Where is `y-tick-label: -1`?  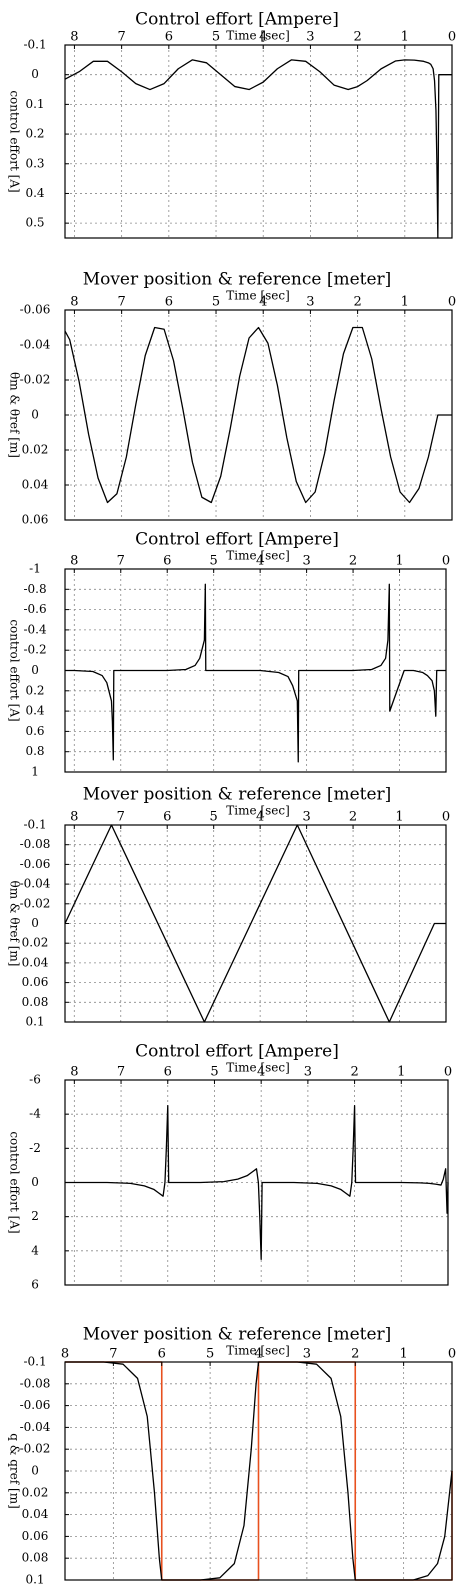 y-tick-label: -1 is located at coordinates (35, 569).